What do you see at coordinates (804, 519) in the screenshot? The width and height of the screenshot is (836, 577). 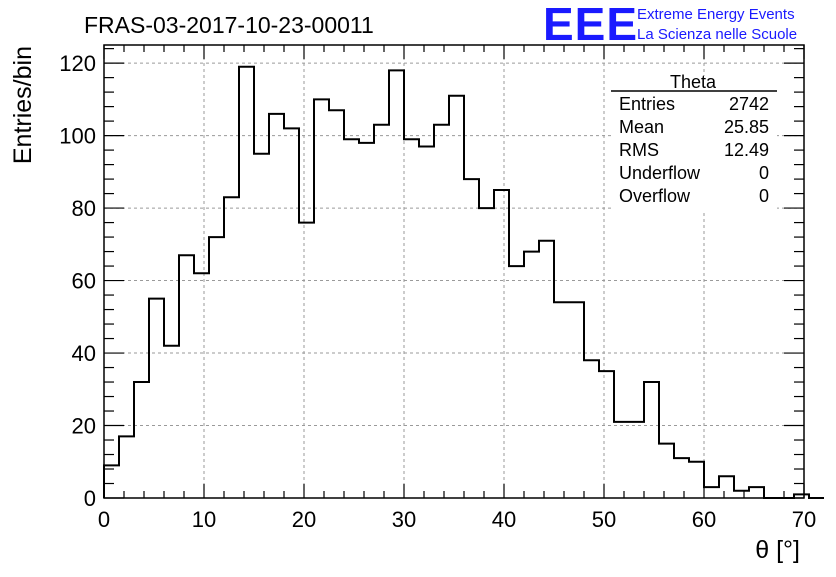 I see `x-tick-label: 70` at bounding box center [804, 519].